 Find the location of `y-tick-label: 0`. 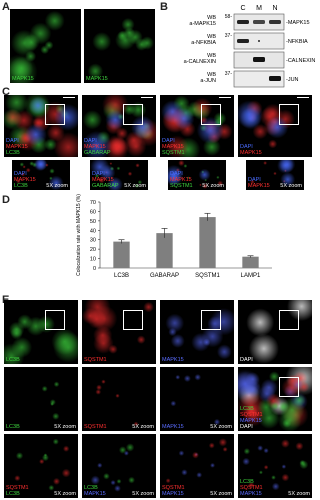

y-tick-label: 0 is located at coordinates (94, 269).